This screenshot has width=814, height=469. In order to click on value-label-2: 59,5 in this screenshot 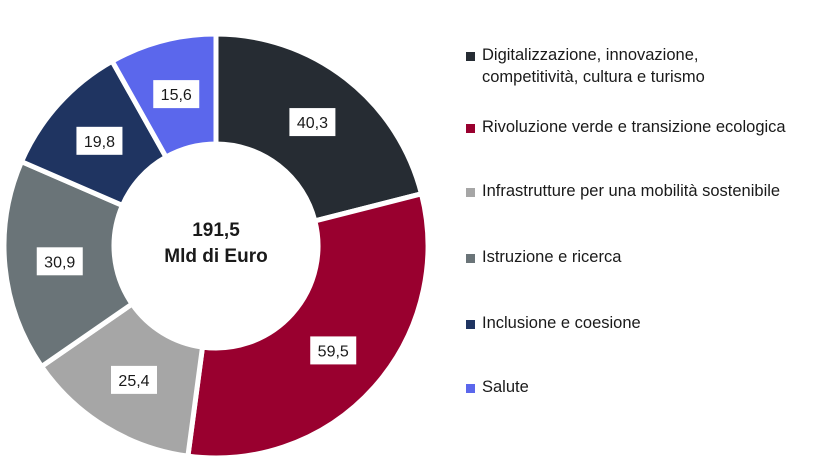, I will do `click(333, 350)`.